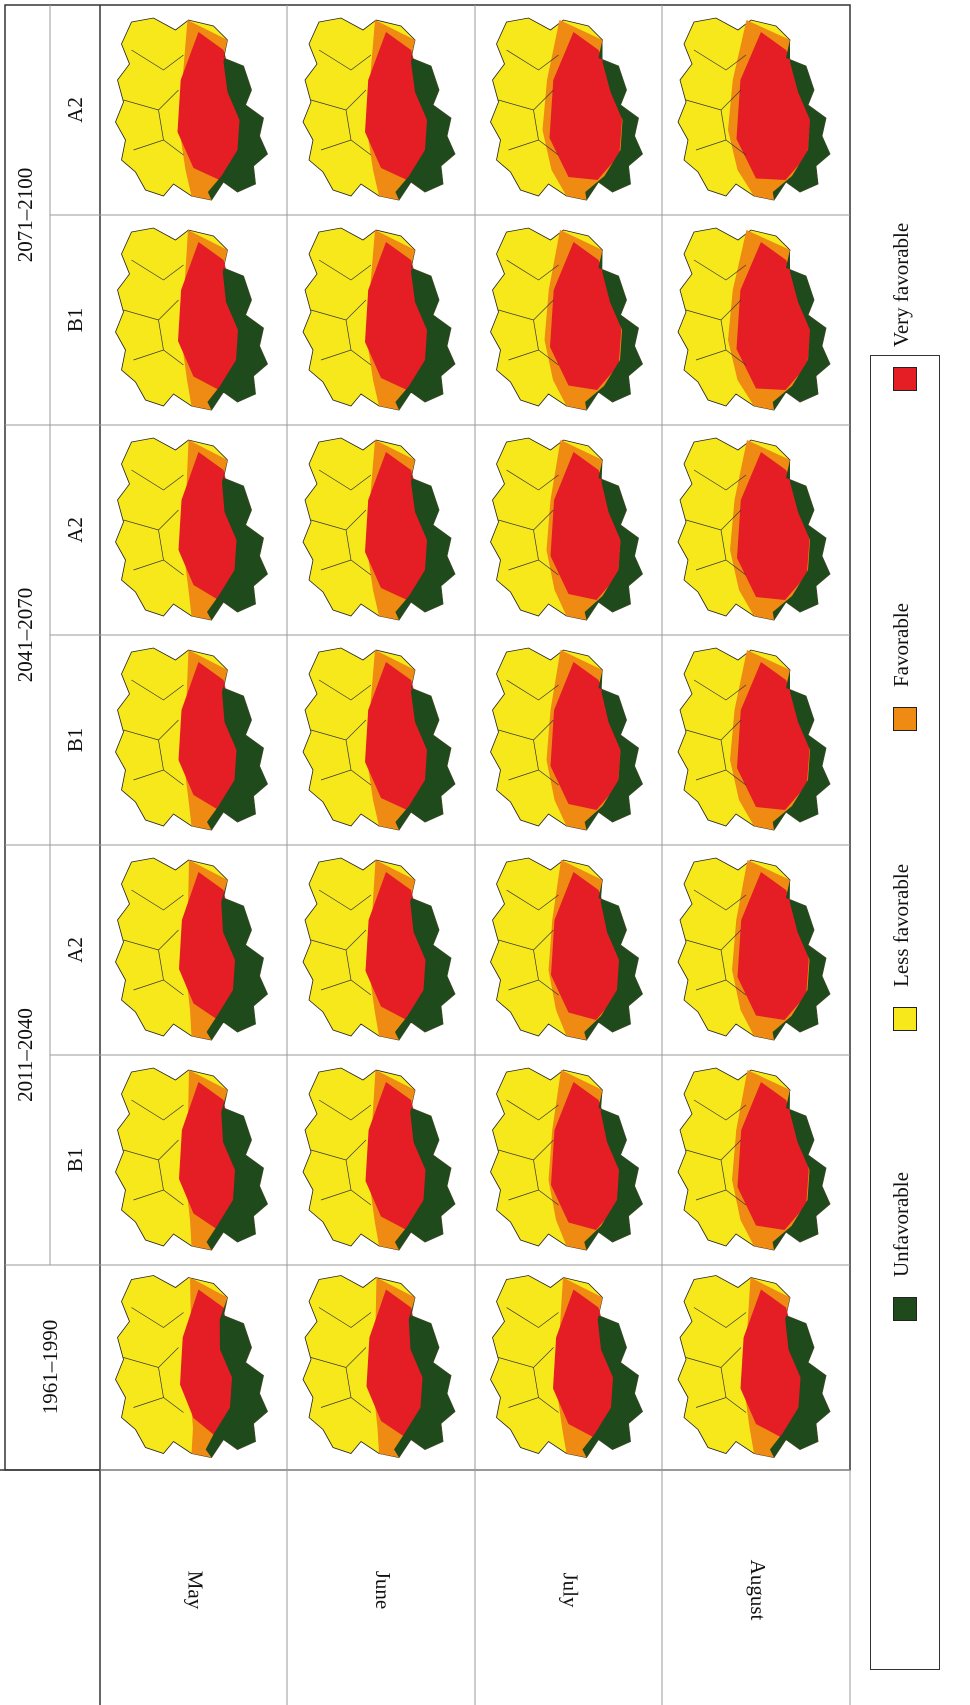 This screenshot has width=970, height=1705. Describe the element at coordinates (25, 1055) in the screenshot. I see `period-label: 2011–2040` at that location.